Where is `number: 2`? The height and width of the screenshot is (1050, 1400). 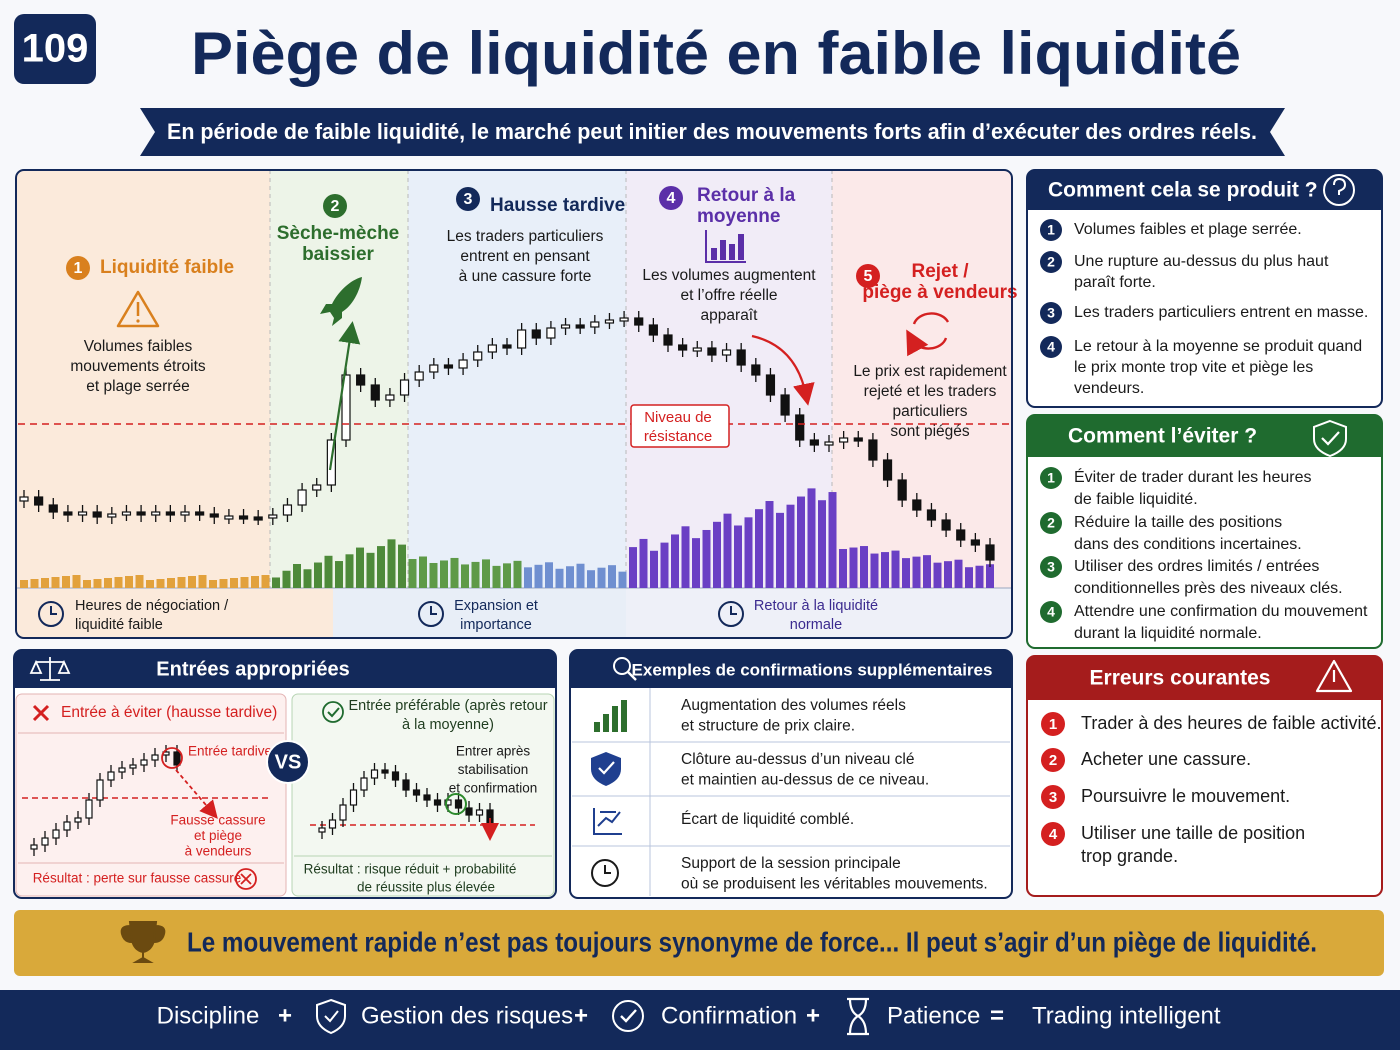 number: 2 is located at coordinates (335, 206).